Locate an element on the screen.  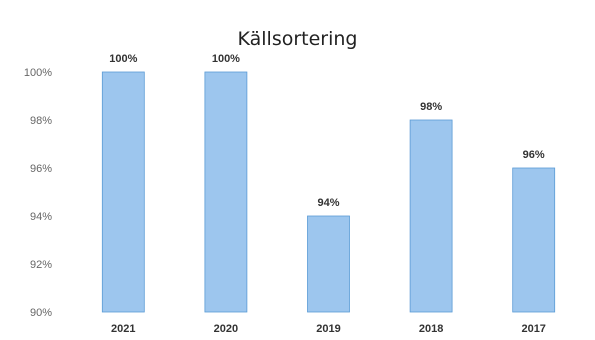
y-tick-label: 94% is located at coordinates (41, 217).